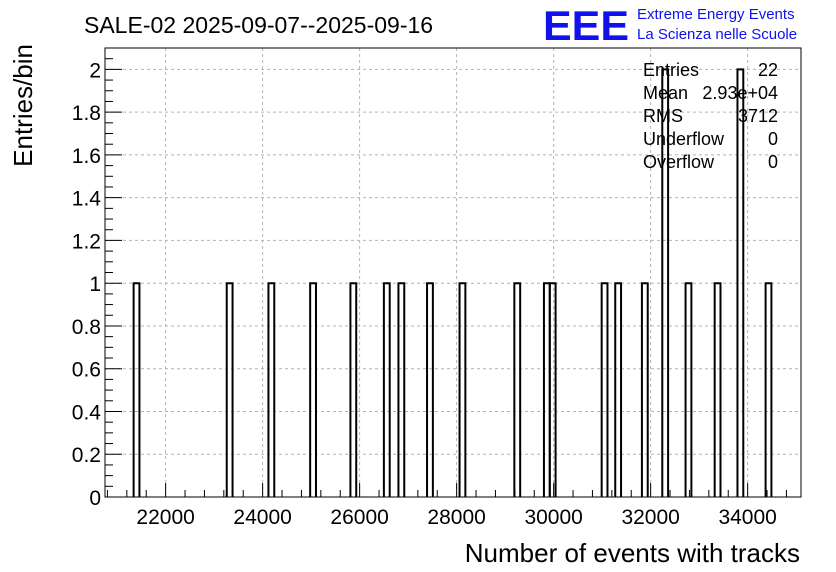 Image resolution: width=836 pixels, height=572 pixels. I want to click on x-tick-label: 30000, so click(553, 517).